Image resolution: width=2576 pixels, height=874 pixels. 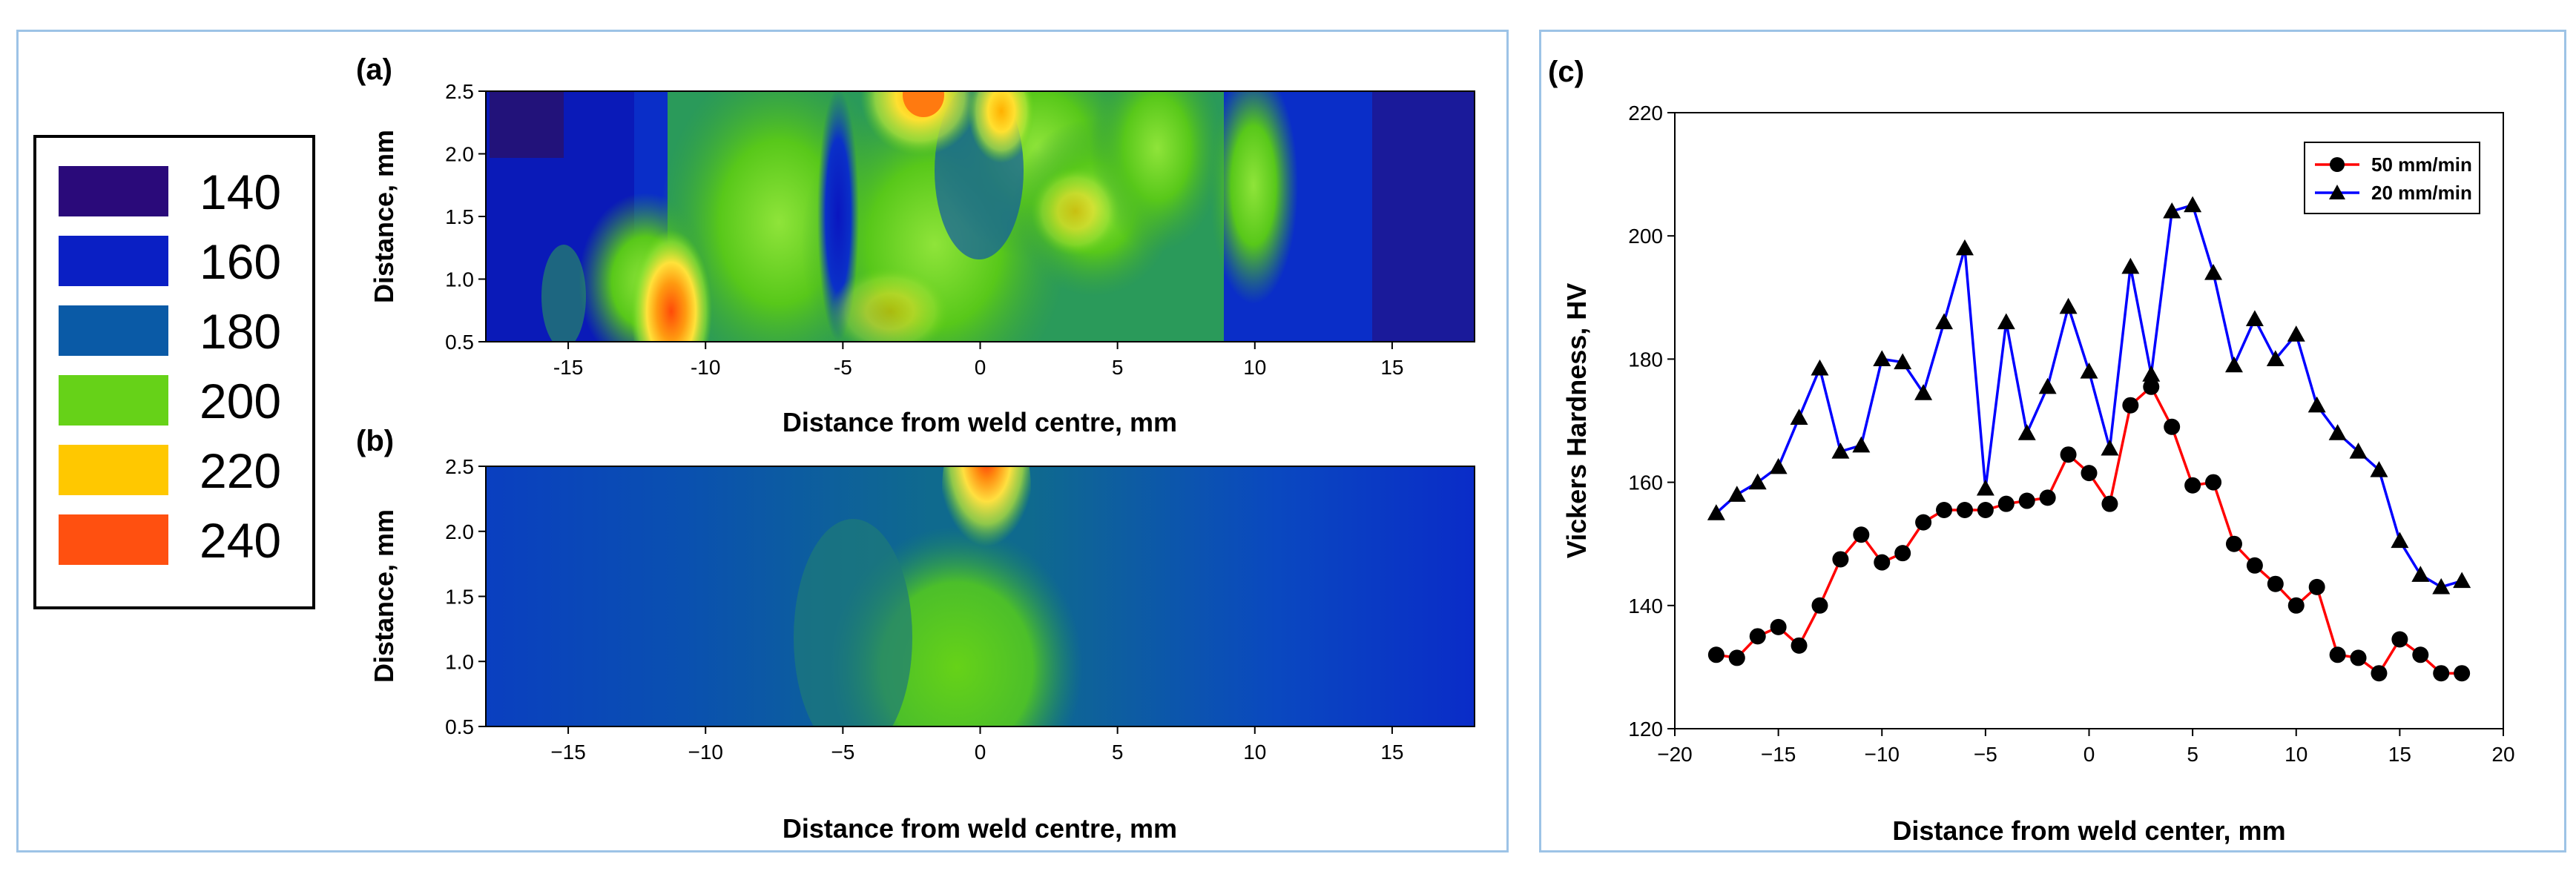 What do you see at coordinates (2089, 754) in the screenshot?
I see `panel-c-xtick-label: 0` at bounding box center [2089, 754].